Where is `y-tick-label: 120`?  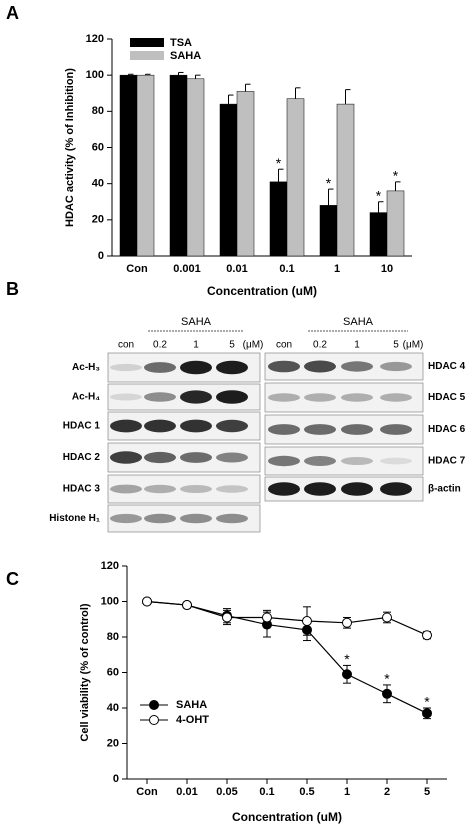 y-tick-label: 120 is located at coordinates (110, 566).